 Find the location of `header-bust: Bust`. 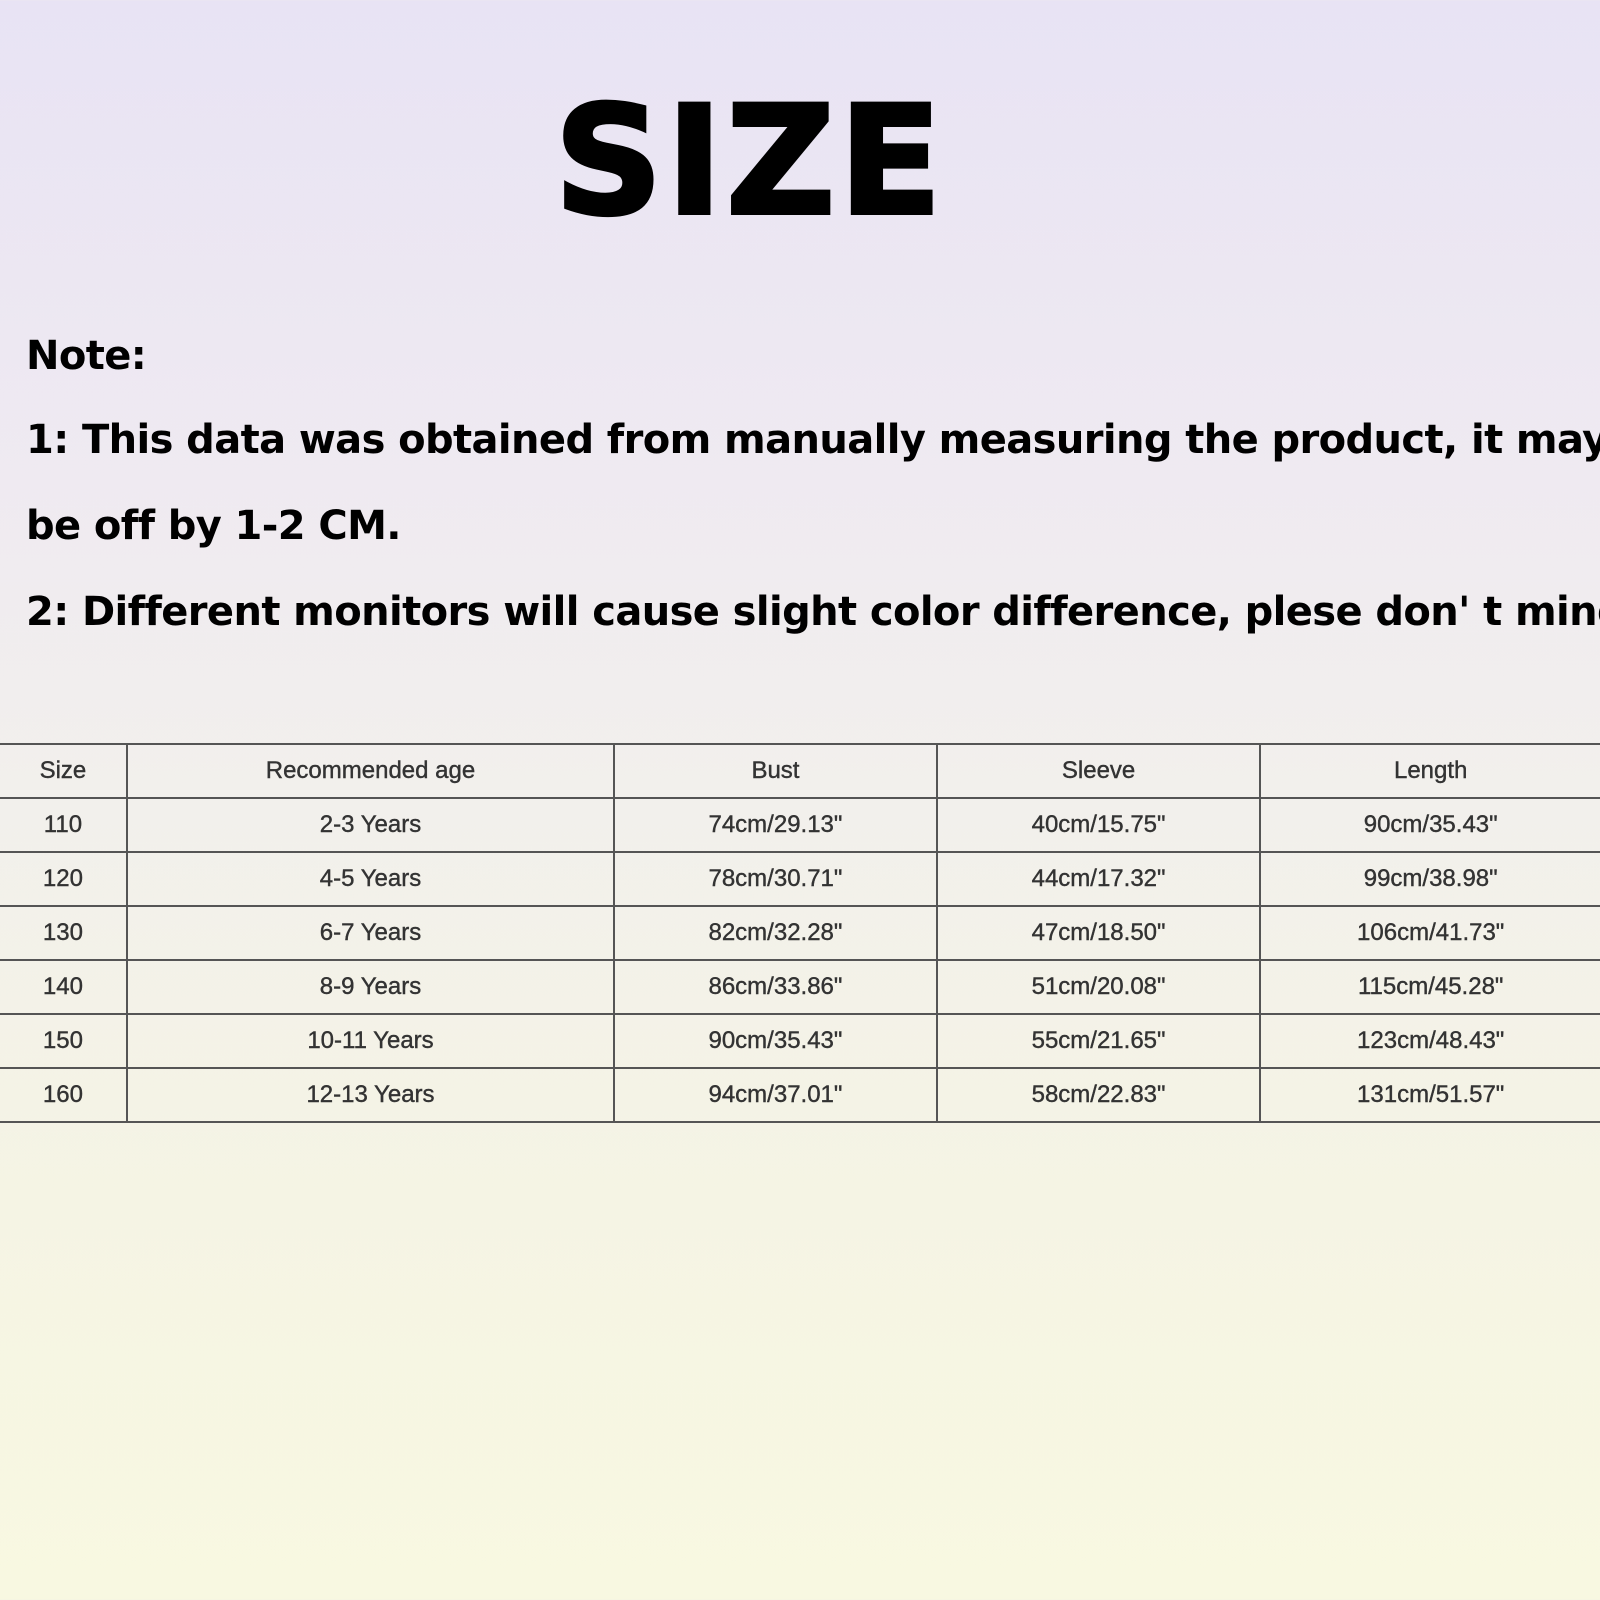

header-bust: Bust is located at coordinates (775, 771).